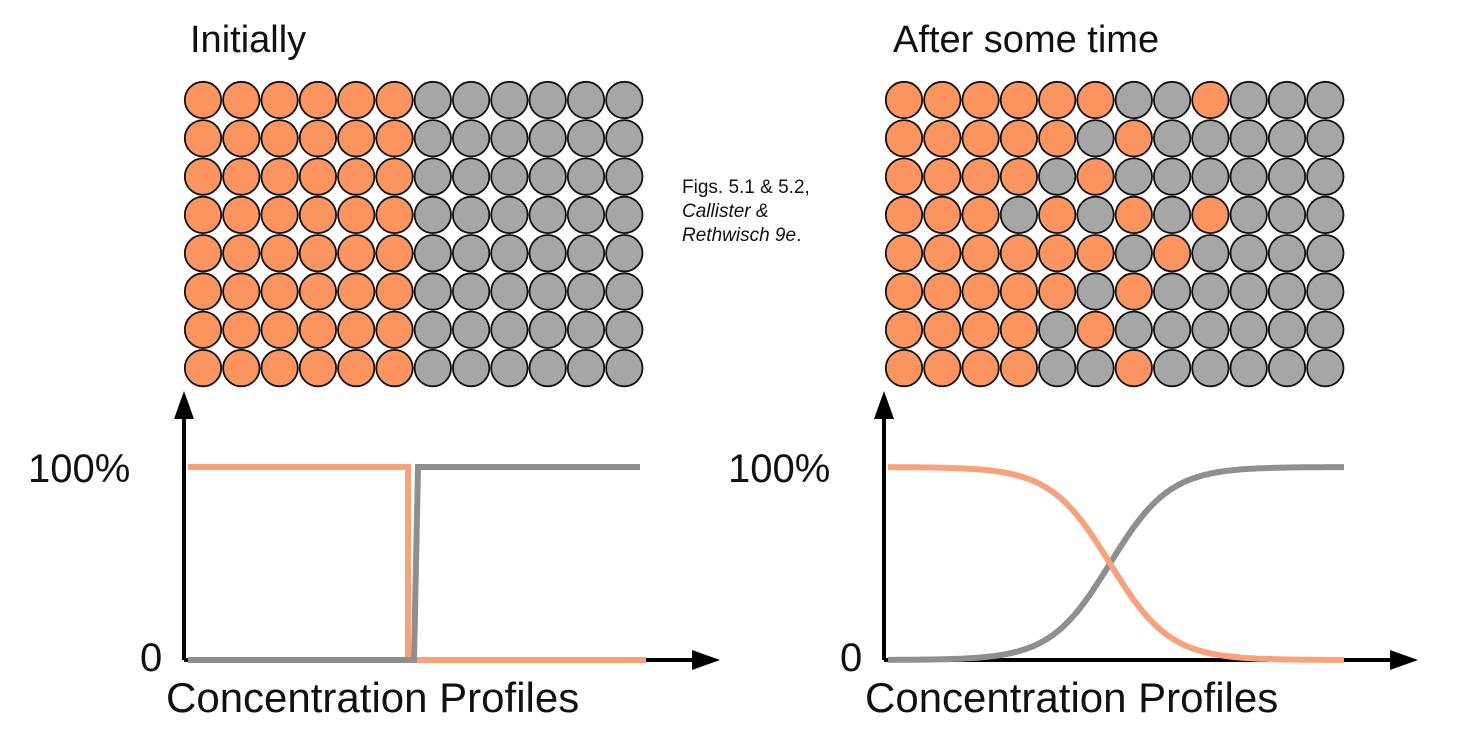  What do you see at coordinates (739, 235) in the screenshot?
I see `citation-edition: Rethwisch 9e` at bounding box center [739, 235].